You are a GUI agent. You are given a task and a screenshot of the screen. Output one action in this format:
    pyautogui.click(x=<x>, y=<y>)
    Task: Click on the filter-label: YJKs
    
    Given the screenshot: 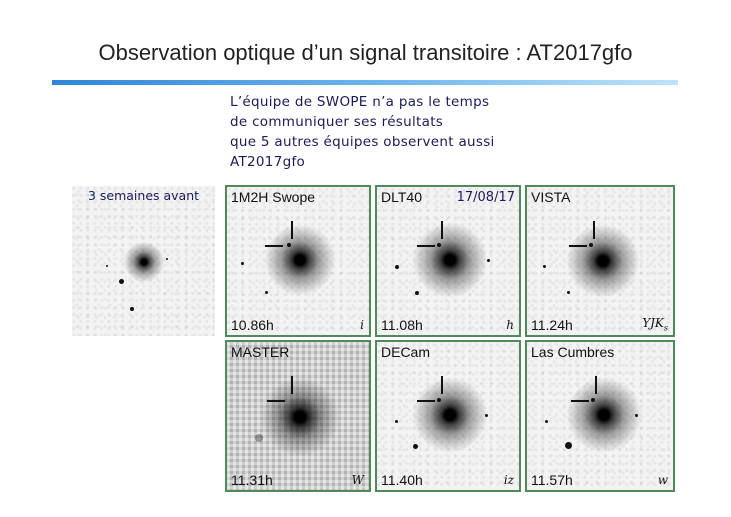 What is the action you would take?
    pyautogui.click(x=655, y=324)
    